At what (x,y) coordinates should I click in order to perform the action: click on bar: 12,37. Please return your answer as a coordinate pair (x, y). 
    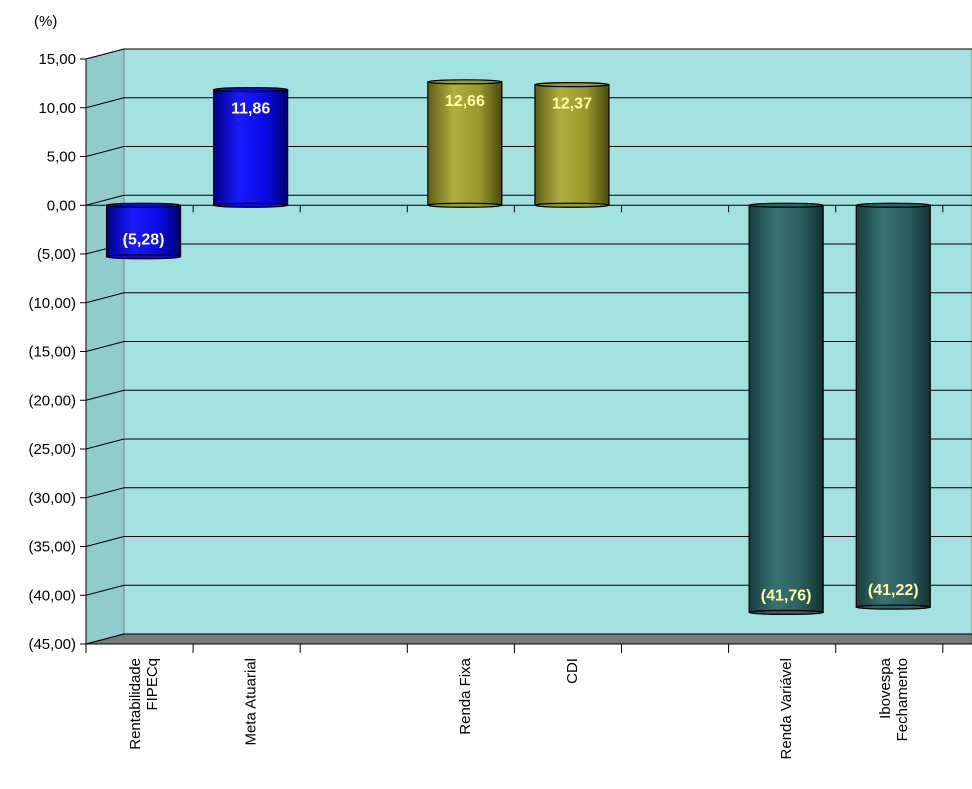
    Looking at the image, I should click on (572, 145).